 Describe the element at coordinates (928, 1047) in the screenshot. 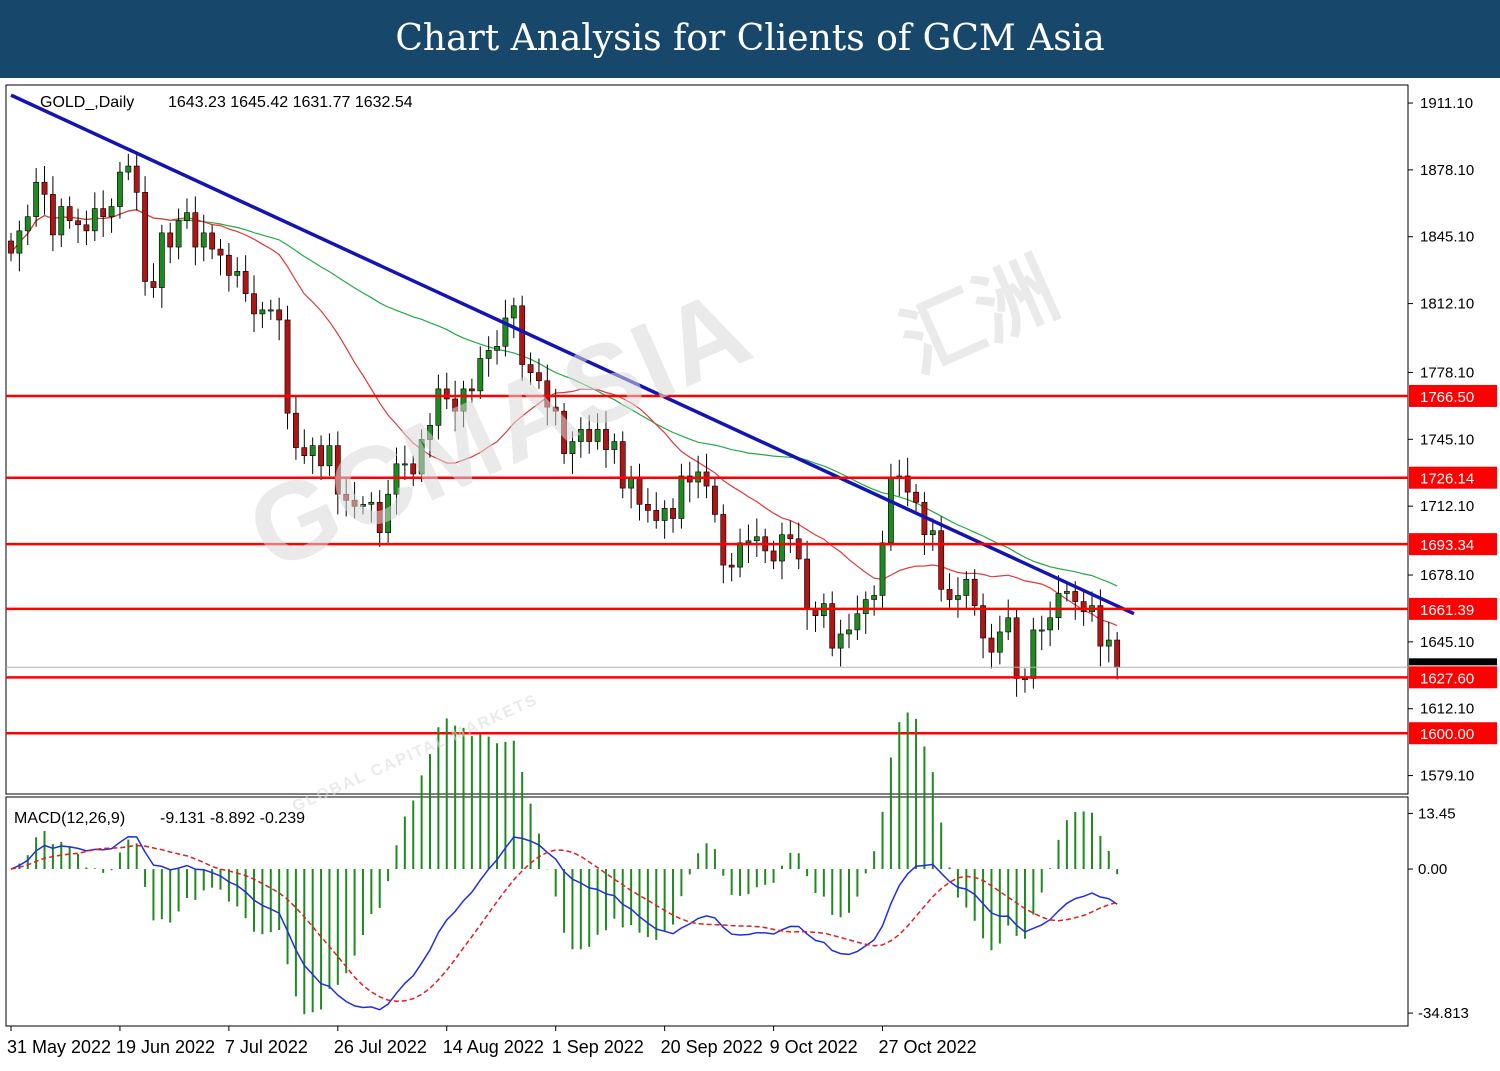

I see `time-tick-label: 27 Oct 2022` at that location.